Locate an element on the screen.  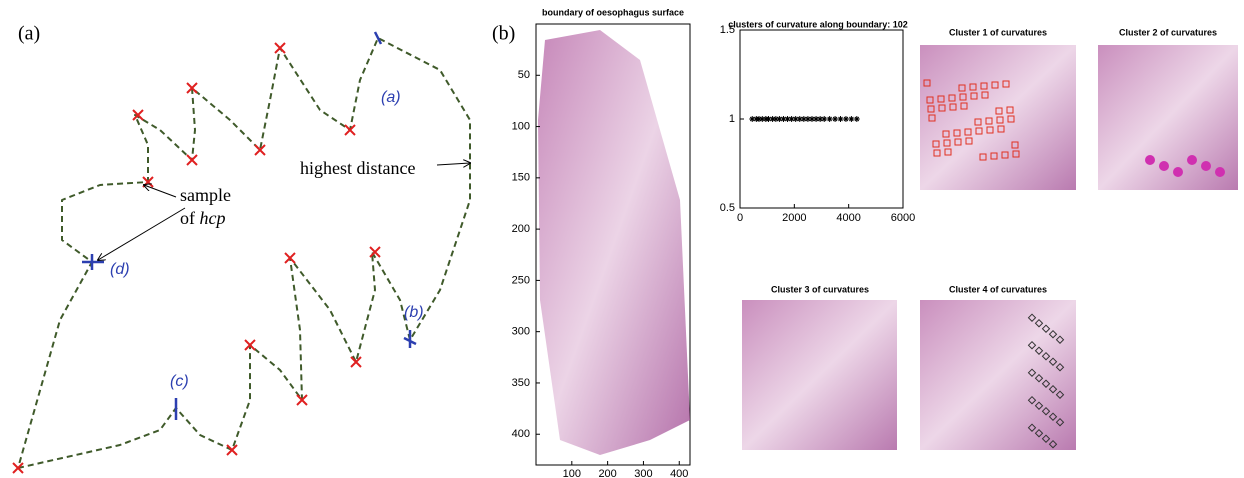
panel-label: (b) is located at coordinates (503, 34).